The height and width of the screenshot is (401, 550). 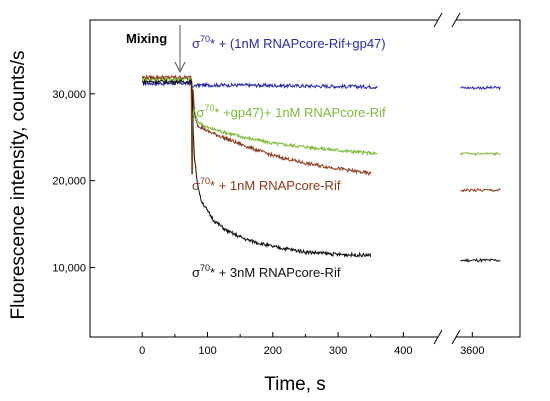 What do you see at coordinates (295, 384) in the screenshot?
I see `x-axis-title: Time, s` at bounding box center [295, 384].